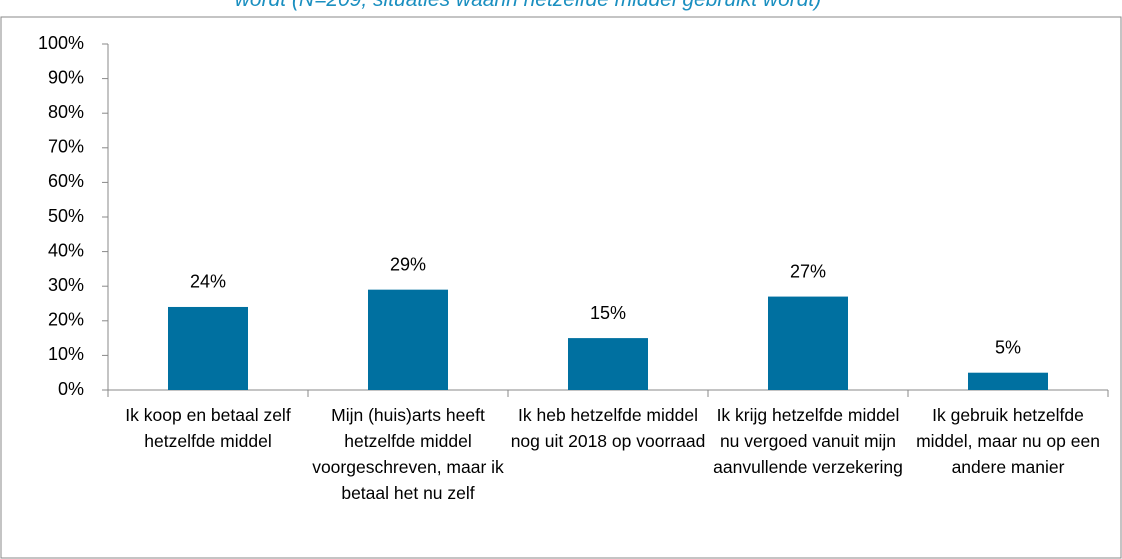  What do you see at coordinates (66, 147) in the screenshot?
I see `y-tick-label: 70%` at bounding box center [66, 147].